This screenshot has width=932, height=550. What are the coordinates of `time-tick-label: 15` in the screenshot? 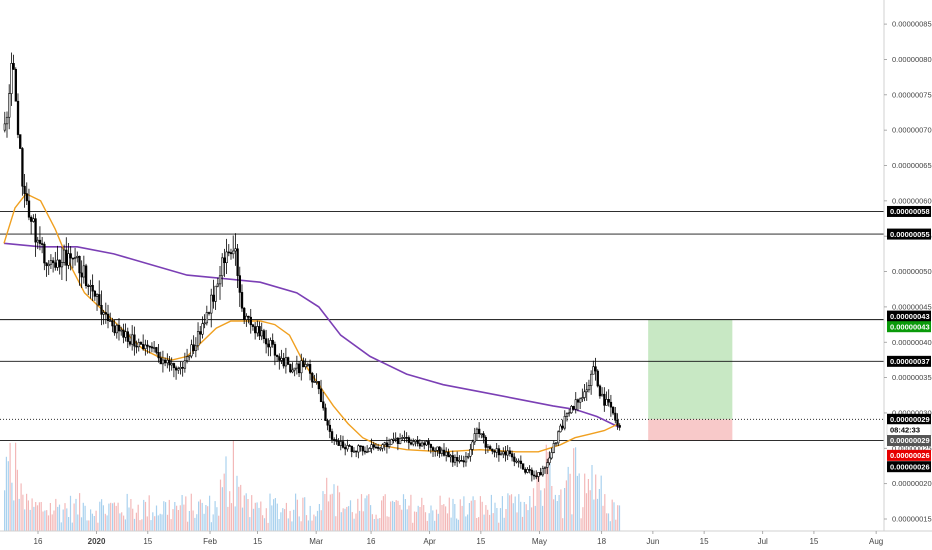 It's located at (257, 541).